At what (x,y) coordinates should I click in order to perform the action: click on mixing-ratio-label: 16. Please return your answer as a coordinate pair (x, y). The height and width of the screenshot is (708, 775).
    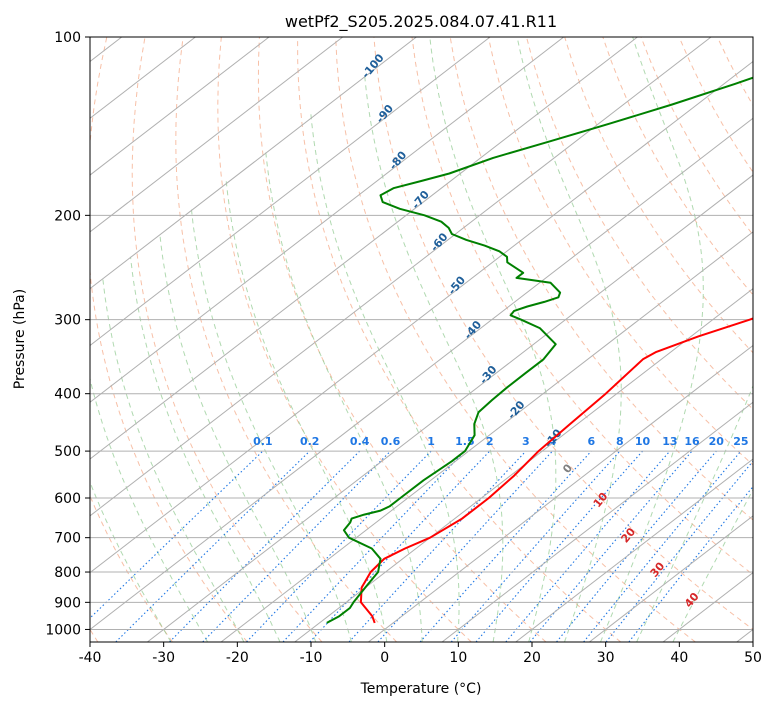
    Looking at the image, I should click on (692, 441).